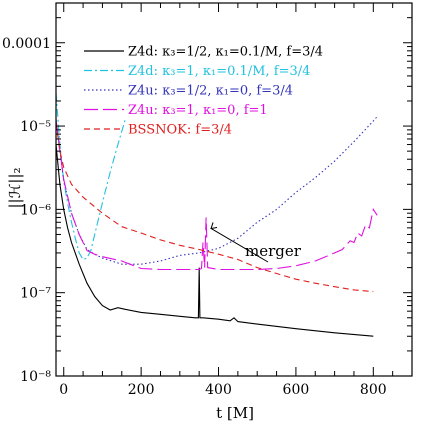 The image size is (436, 436). I want to click on annotation-text: merger, so click(273, 251).